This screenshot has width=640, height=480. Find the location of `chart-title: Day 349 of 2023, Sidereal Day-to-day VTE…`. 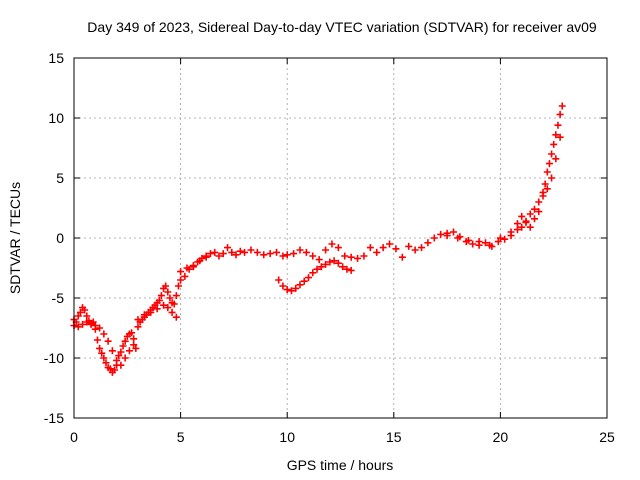

chart-title: Day 349 of 2023, Sidereal Day-to-day VTE… is located at coordinates (342, 27).